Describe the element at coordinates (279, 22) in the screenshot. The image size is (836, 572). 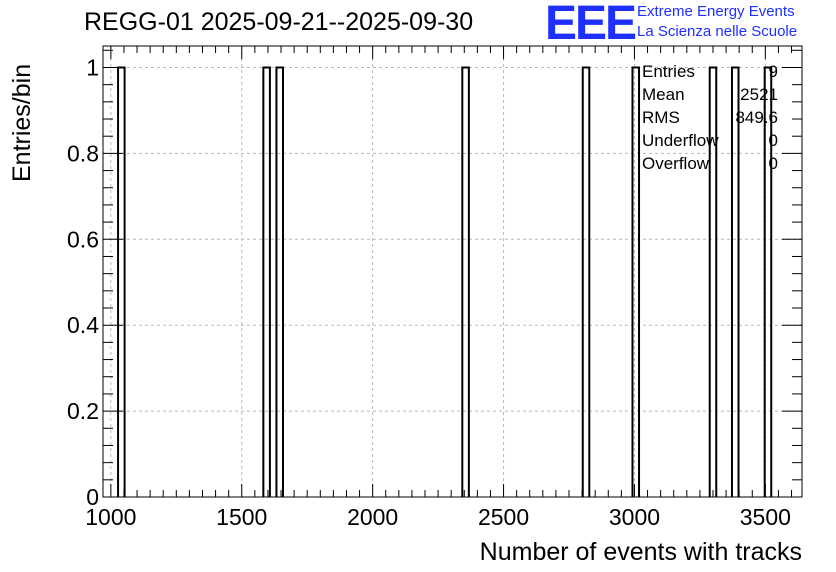
I see `chart-title: REGG-01 2025-09-21--2025-09-30` at that location.